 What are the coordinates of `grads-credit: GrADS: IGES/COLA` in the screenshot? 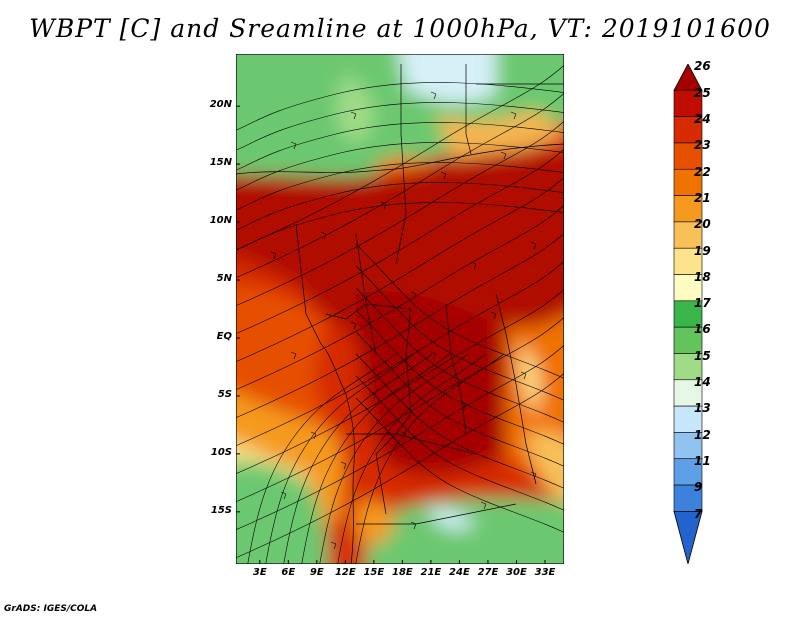 It's located at (51, 609).